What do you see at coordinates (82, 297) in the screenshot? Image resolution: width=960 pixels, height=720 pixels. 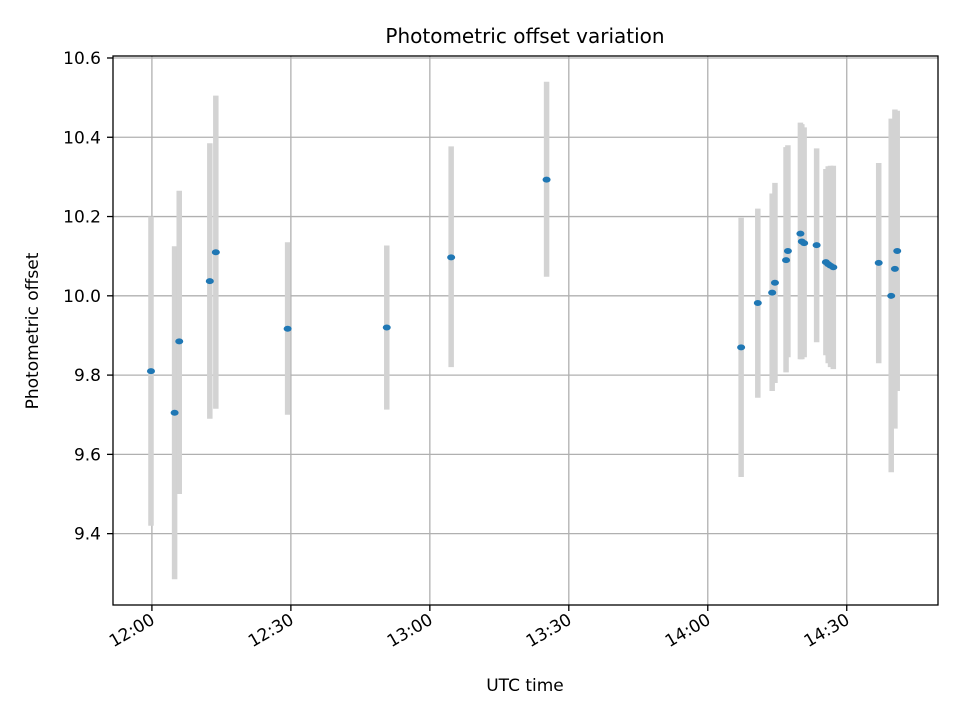 I see `y-tick-label: 10.0` at bounding box center [82, 297].